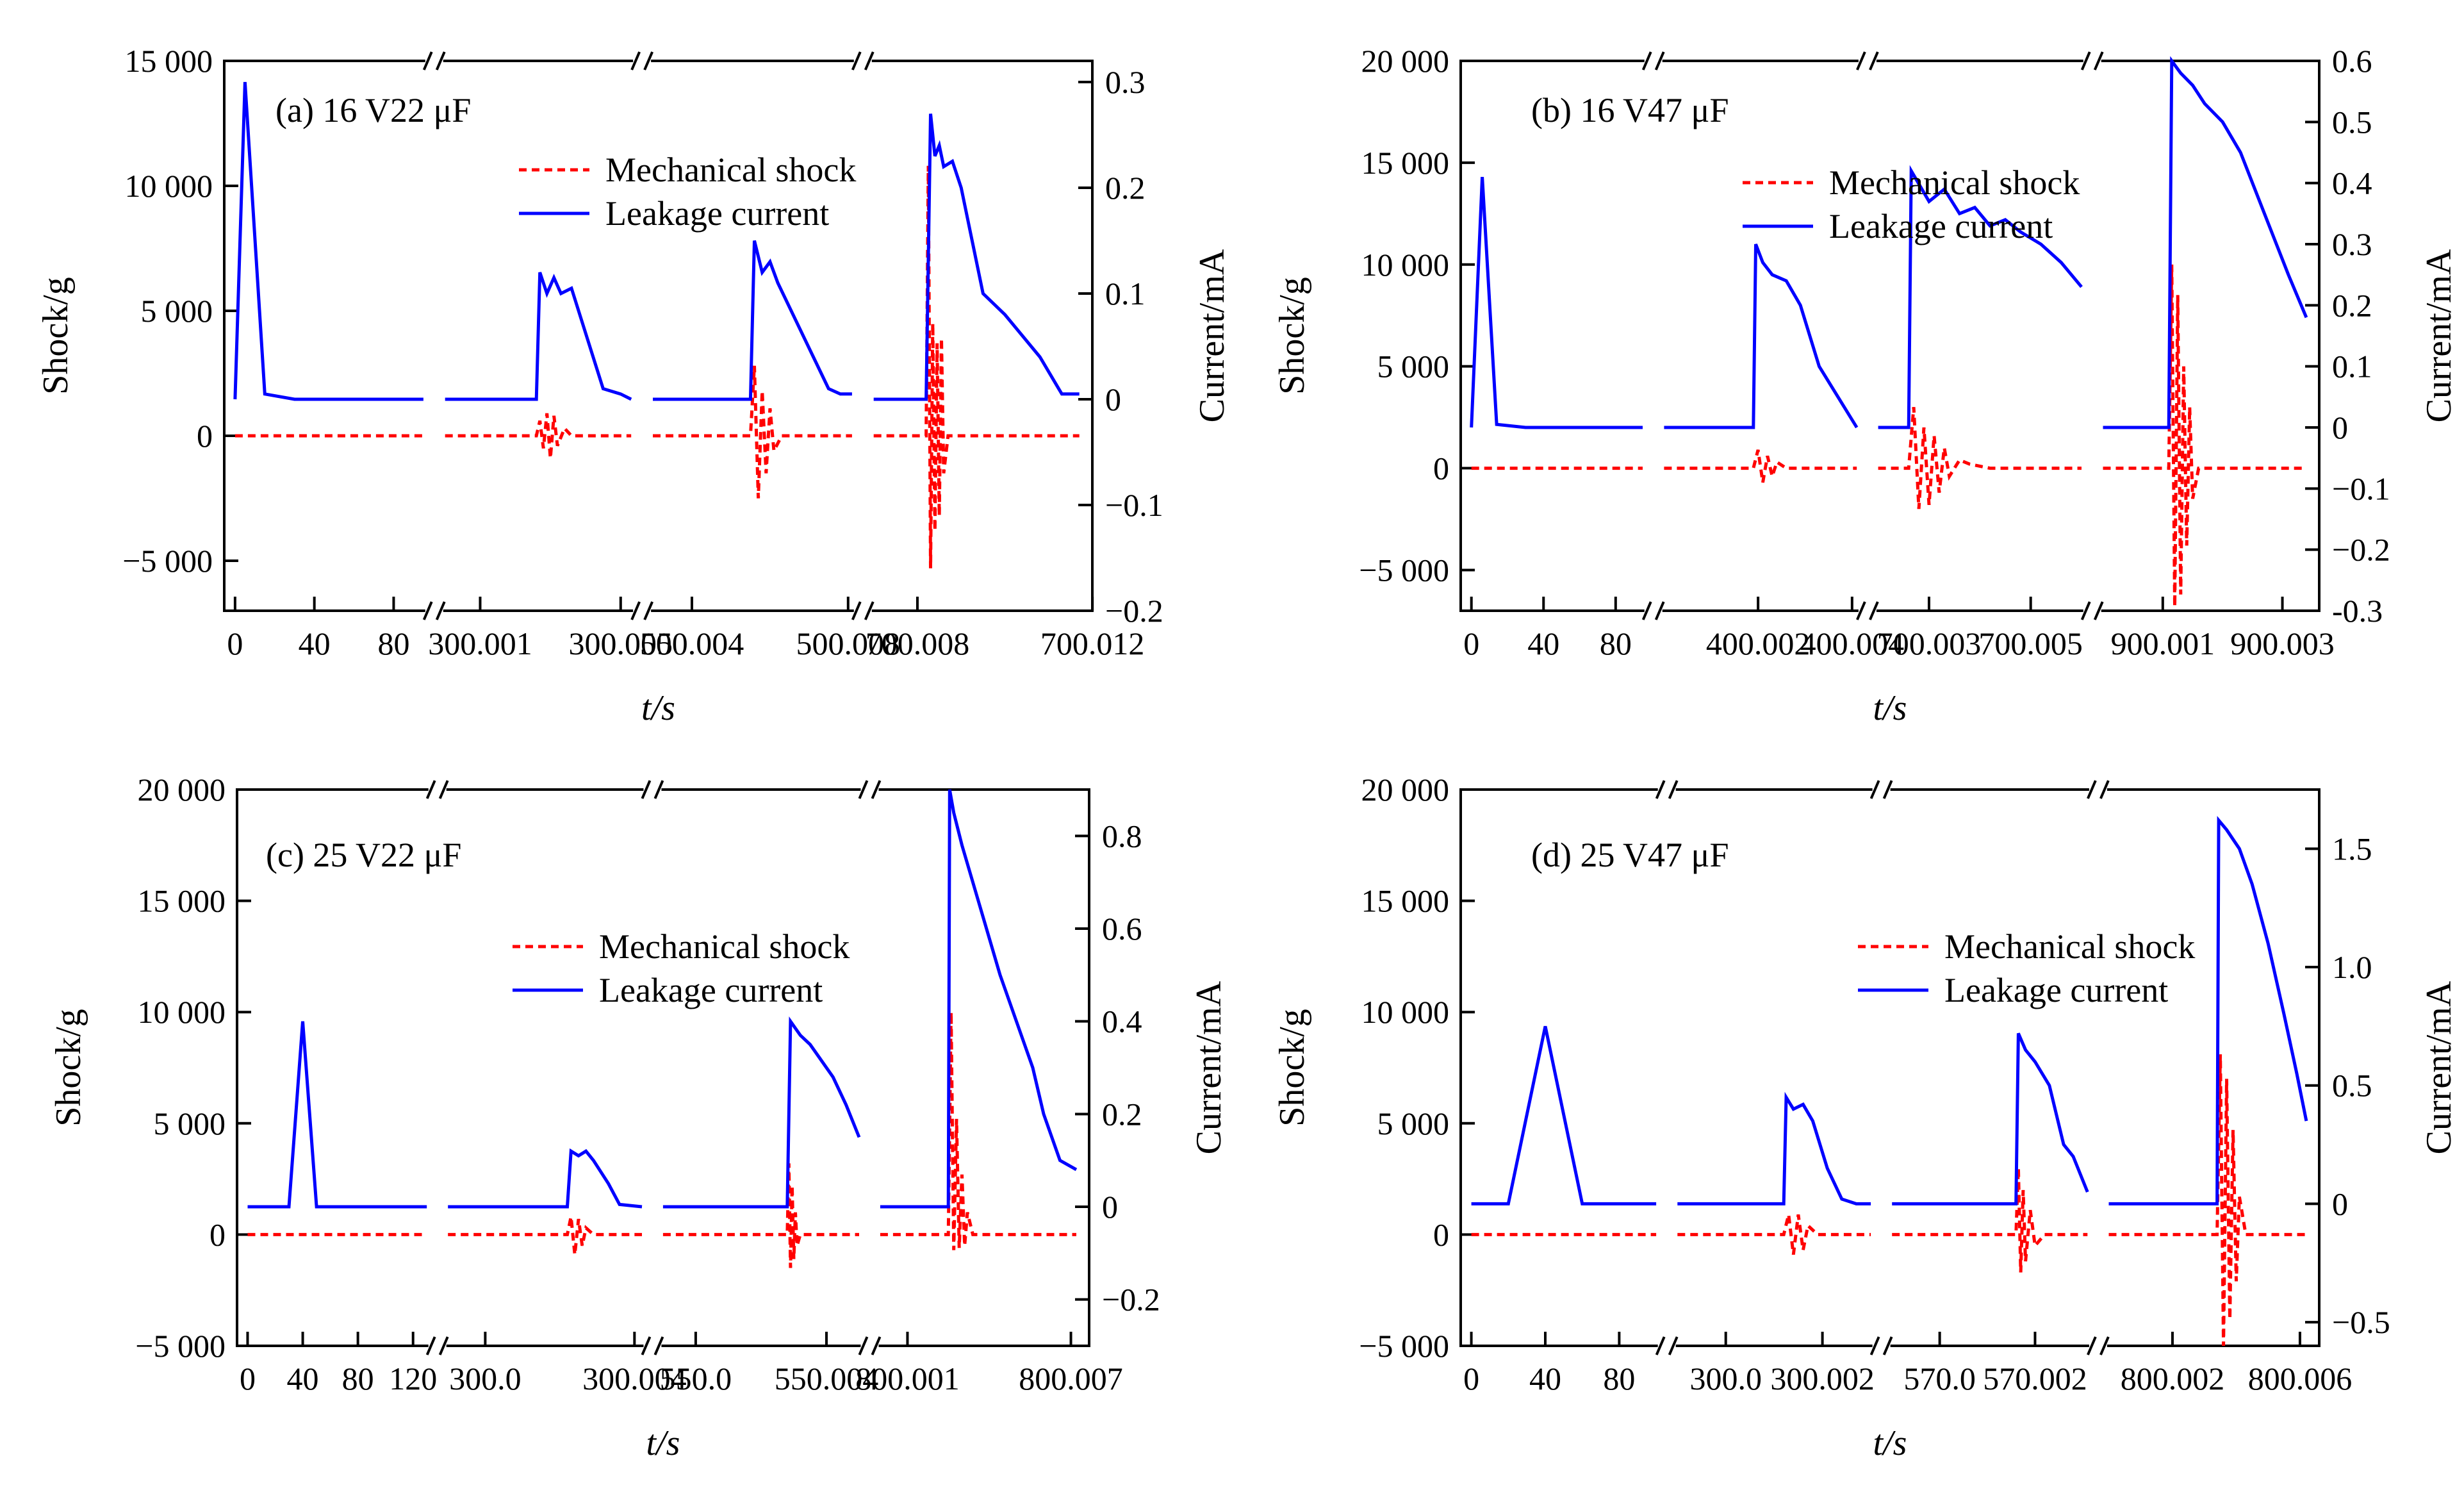 This screenshot has width=2464, height=1499. I want to click on x-tick-label: 700.008, so click(918, 643).